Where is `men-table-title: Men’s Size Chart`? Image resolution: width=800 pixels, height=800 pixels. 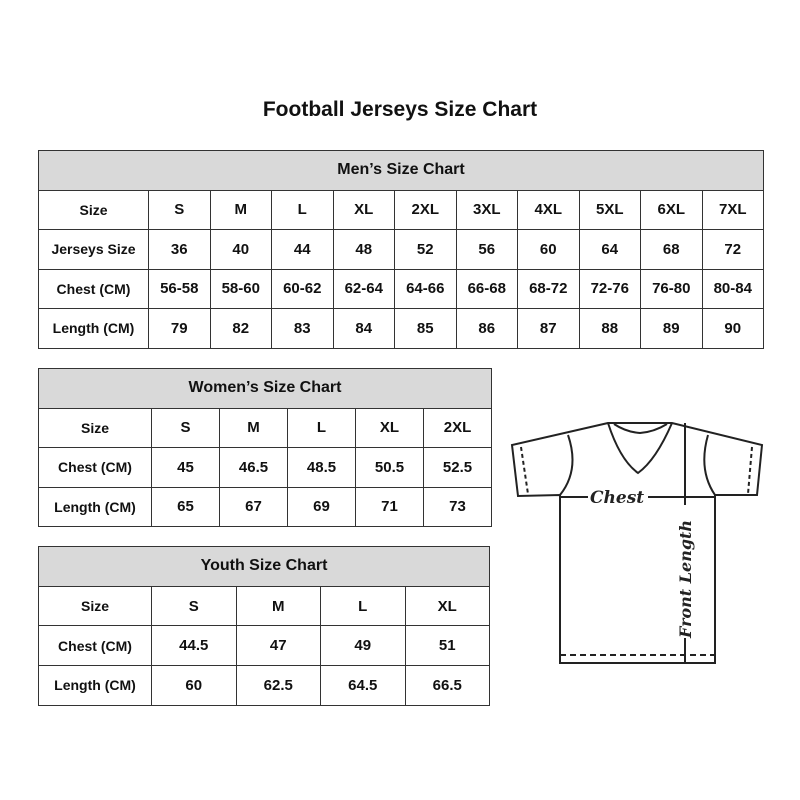
men-table-title: Men’s Size Chart is located at coordinates (401, 170).